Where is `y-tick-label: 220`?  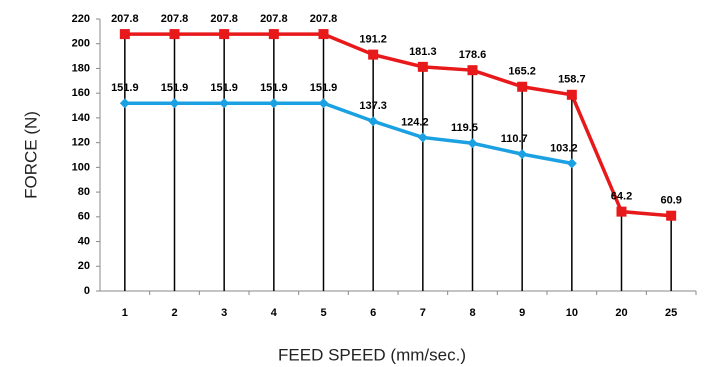
y-tick-label: 220 is located at coordinates (81, 19).